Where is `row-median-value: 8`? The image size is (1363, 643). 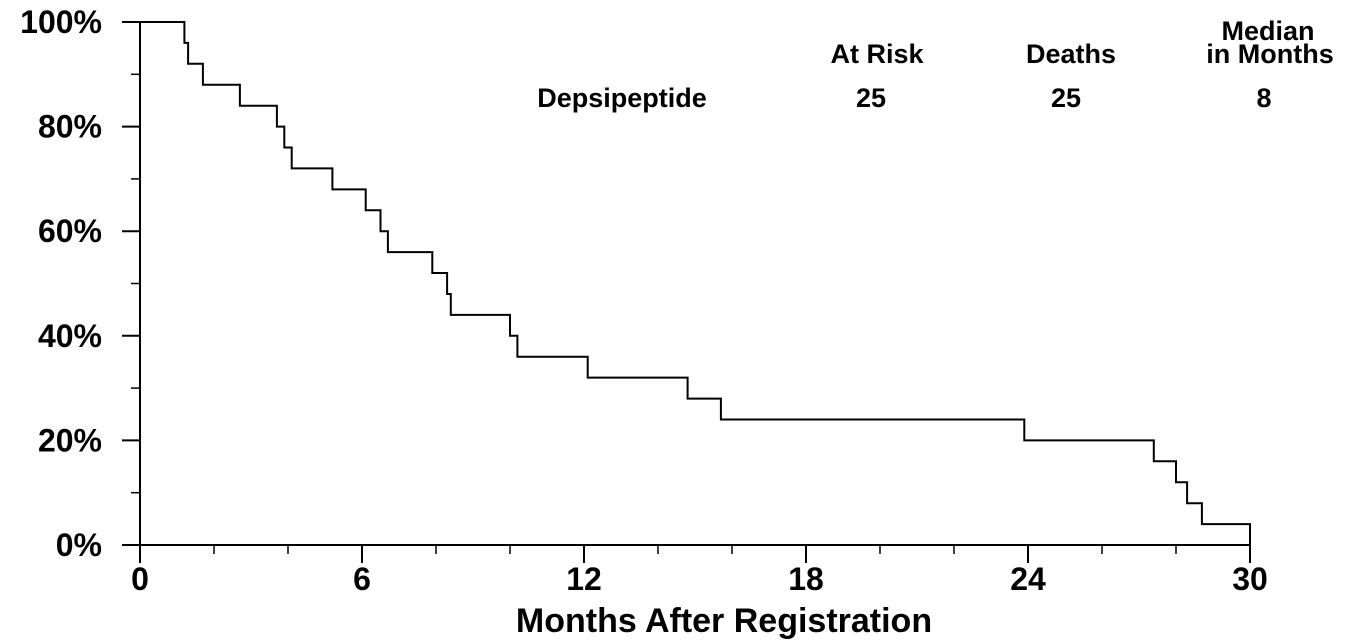
row-median-value: 8 is located at coordinates (1263, 98).